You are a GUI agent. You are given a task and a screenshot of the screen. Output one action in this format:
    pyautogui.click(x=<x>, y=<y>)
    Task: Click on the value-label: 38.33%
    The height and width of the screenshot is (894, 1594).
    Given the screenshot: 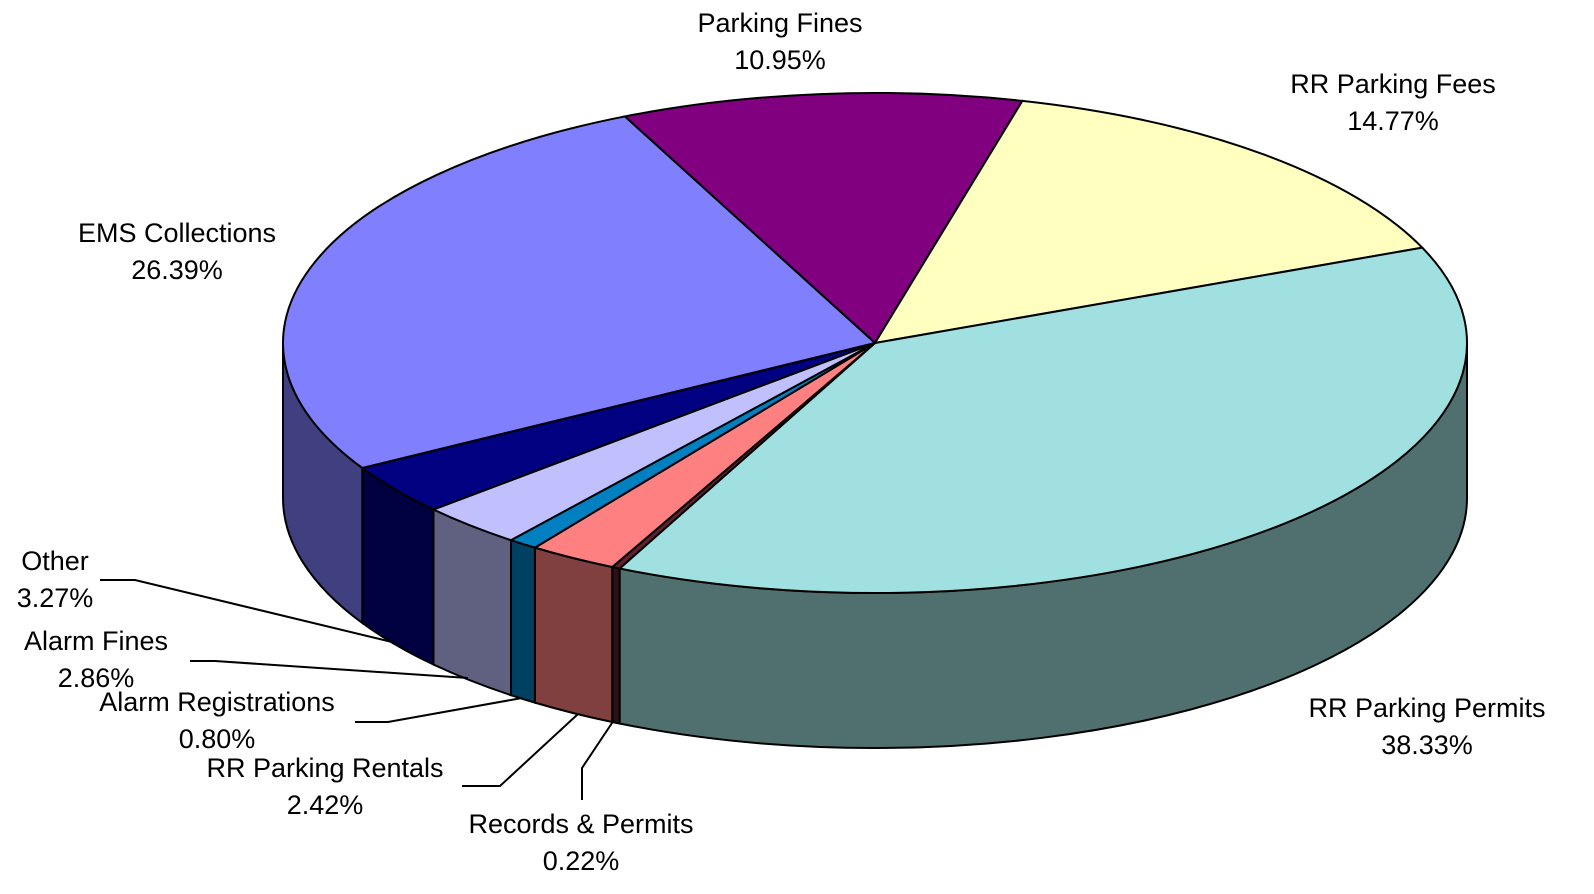 What is the action you would take?
    pyautogui.click(x=1427, y=745)
    